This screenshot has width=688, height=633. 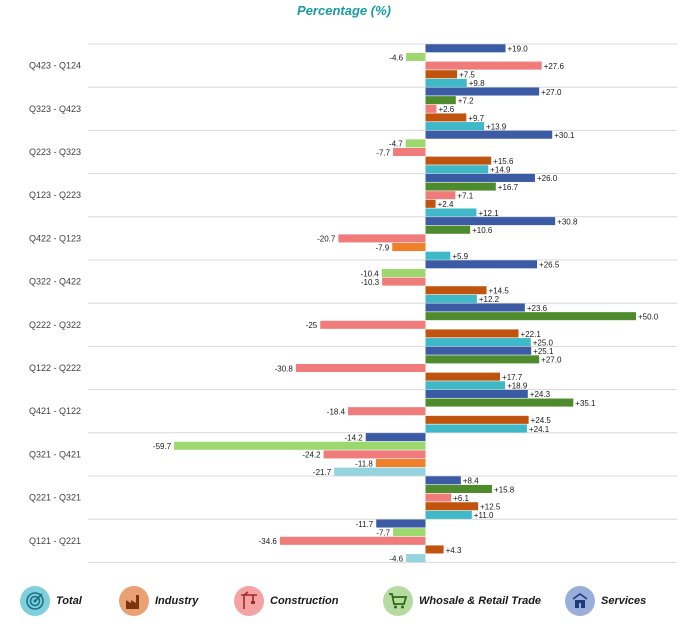 What do you see at coordinates (55, 195) in the screenshot?
I see `category-label: Q123 - Q223` at bounding box center [55, 195].